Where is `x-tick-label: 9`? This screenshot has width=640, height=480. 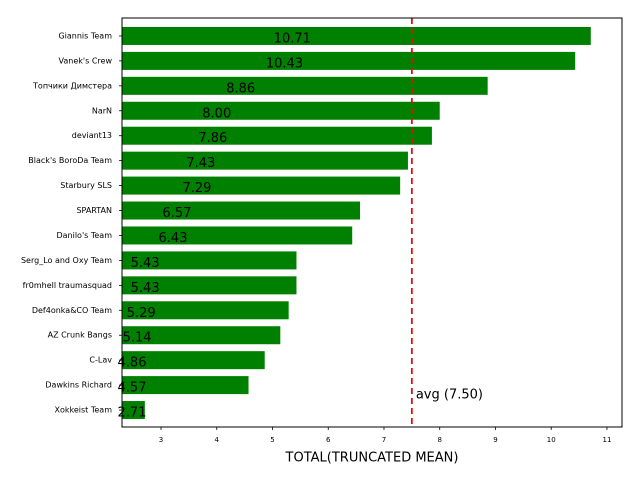 x-tick-label: 9 is located at coordinates (495, 440).